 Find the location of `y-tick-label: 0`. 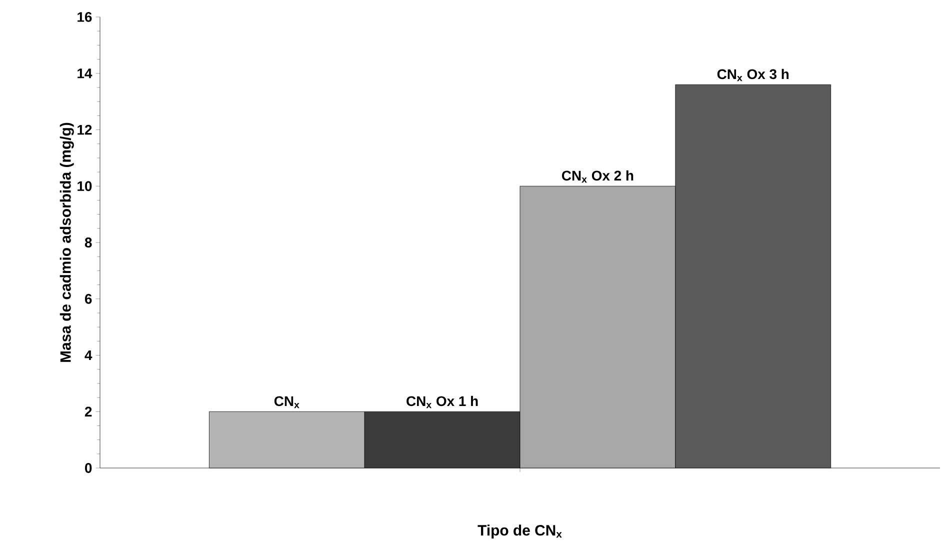

y-tick-label: 0 is located at coordinates (88, 468).